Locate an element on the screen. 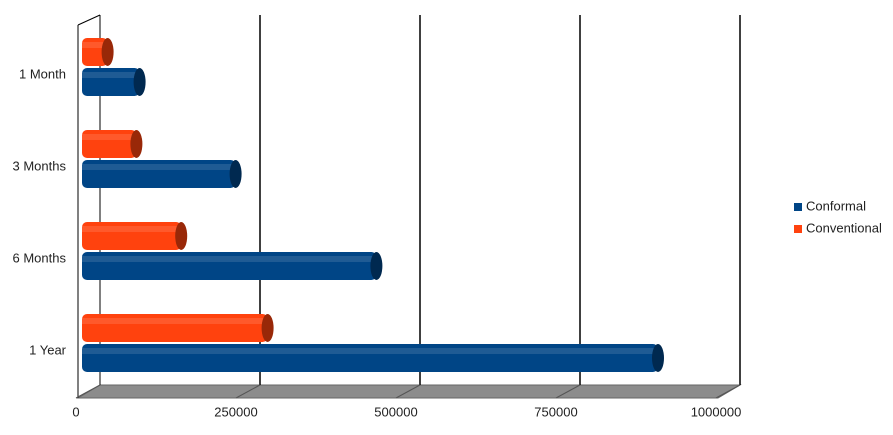 Image resolution: width=893 pixels, height=435 pixels. wall-top is located at coordinates (89, 20).